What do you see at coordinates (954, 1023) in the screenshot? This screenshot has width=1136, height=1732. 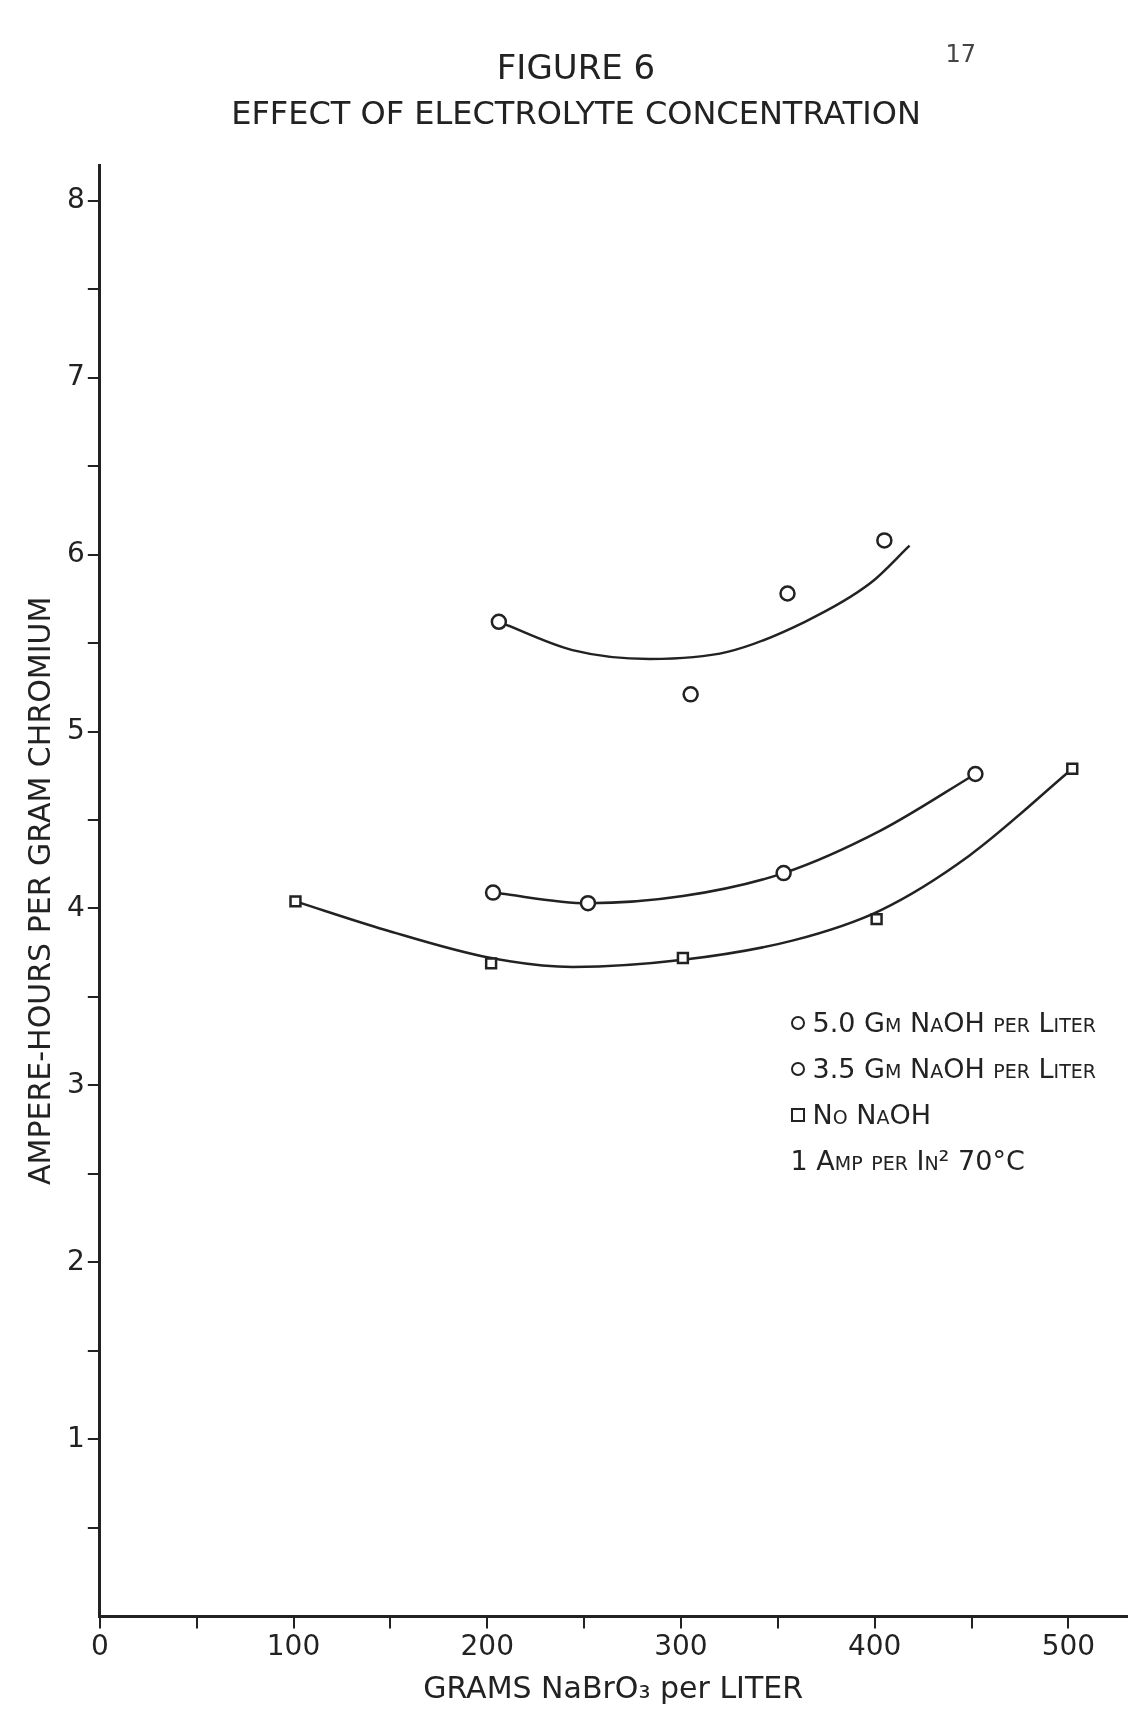 I see `legend-label: 5.0 Gm NaOH per Liter` at bounding box center [954, 1023].